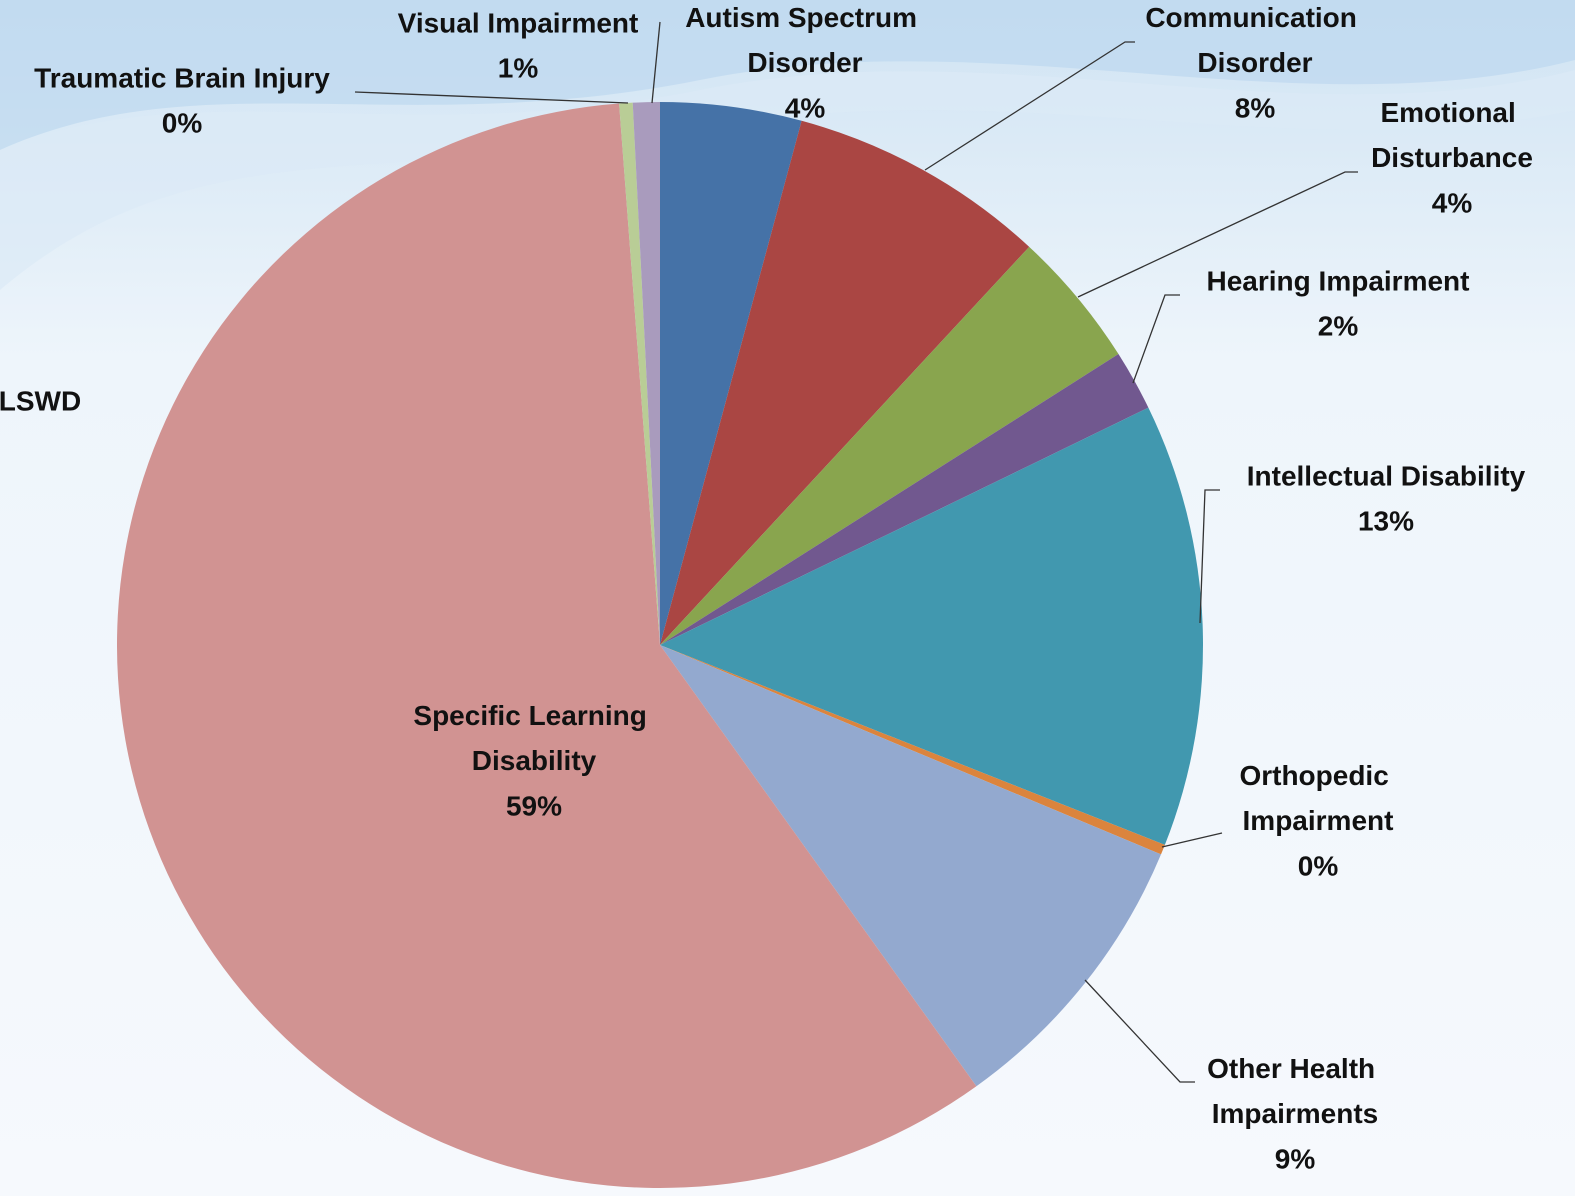 The image size is (1575, 1196). What do you see at coordinates (518, 22) in the screenshot?
I see `slice-label: Visual Impairment` at bounding box center [518, 22].